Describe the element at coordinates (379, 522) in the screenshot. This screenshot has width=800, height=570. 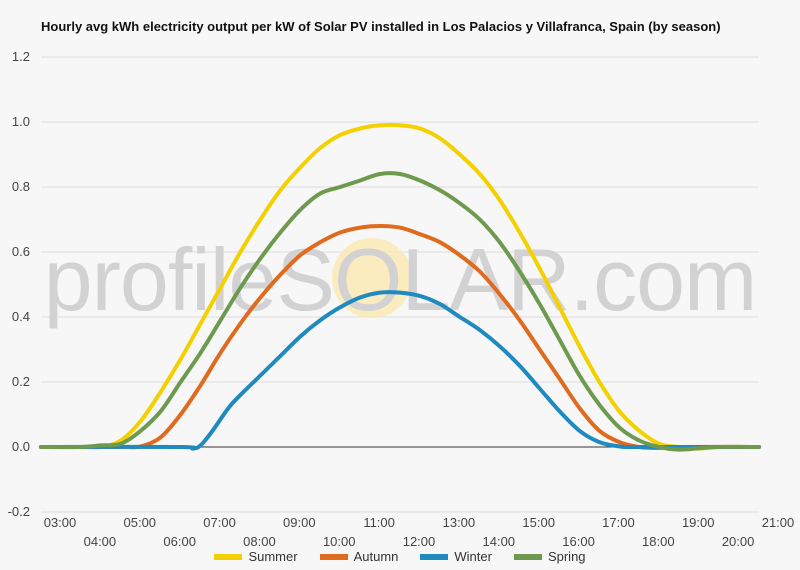
I see `x-tick-label: 11:00` at that location.